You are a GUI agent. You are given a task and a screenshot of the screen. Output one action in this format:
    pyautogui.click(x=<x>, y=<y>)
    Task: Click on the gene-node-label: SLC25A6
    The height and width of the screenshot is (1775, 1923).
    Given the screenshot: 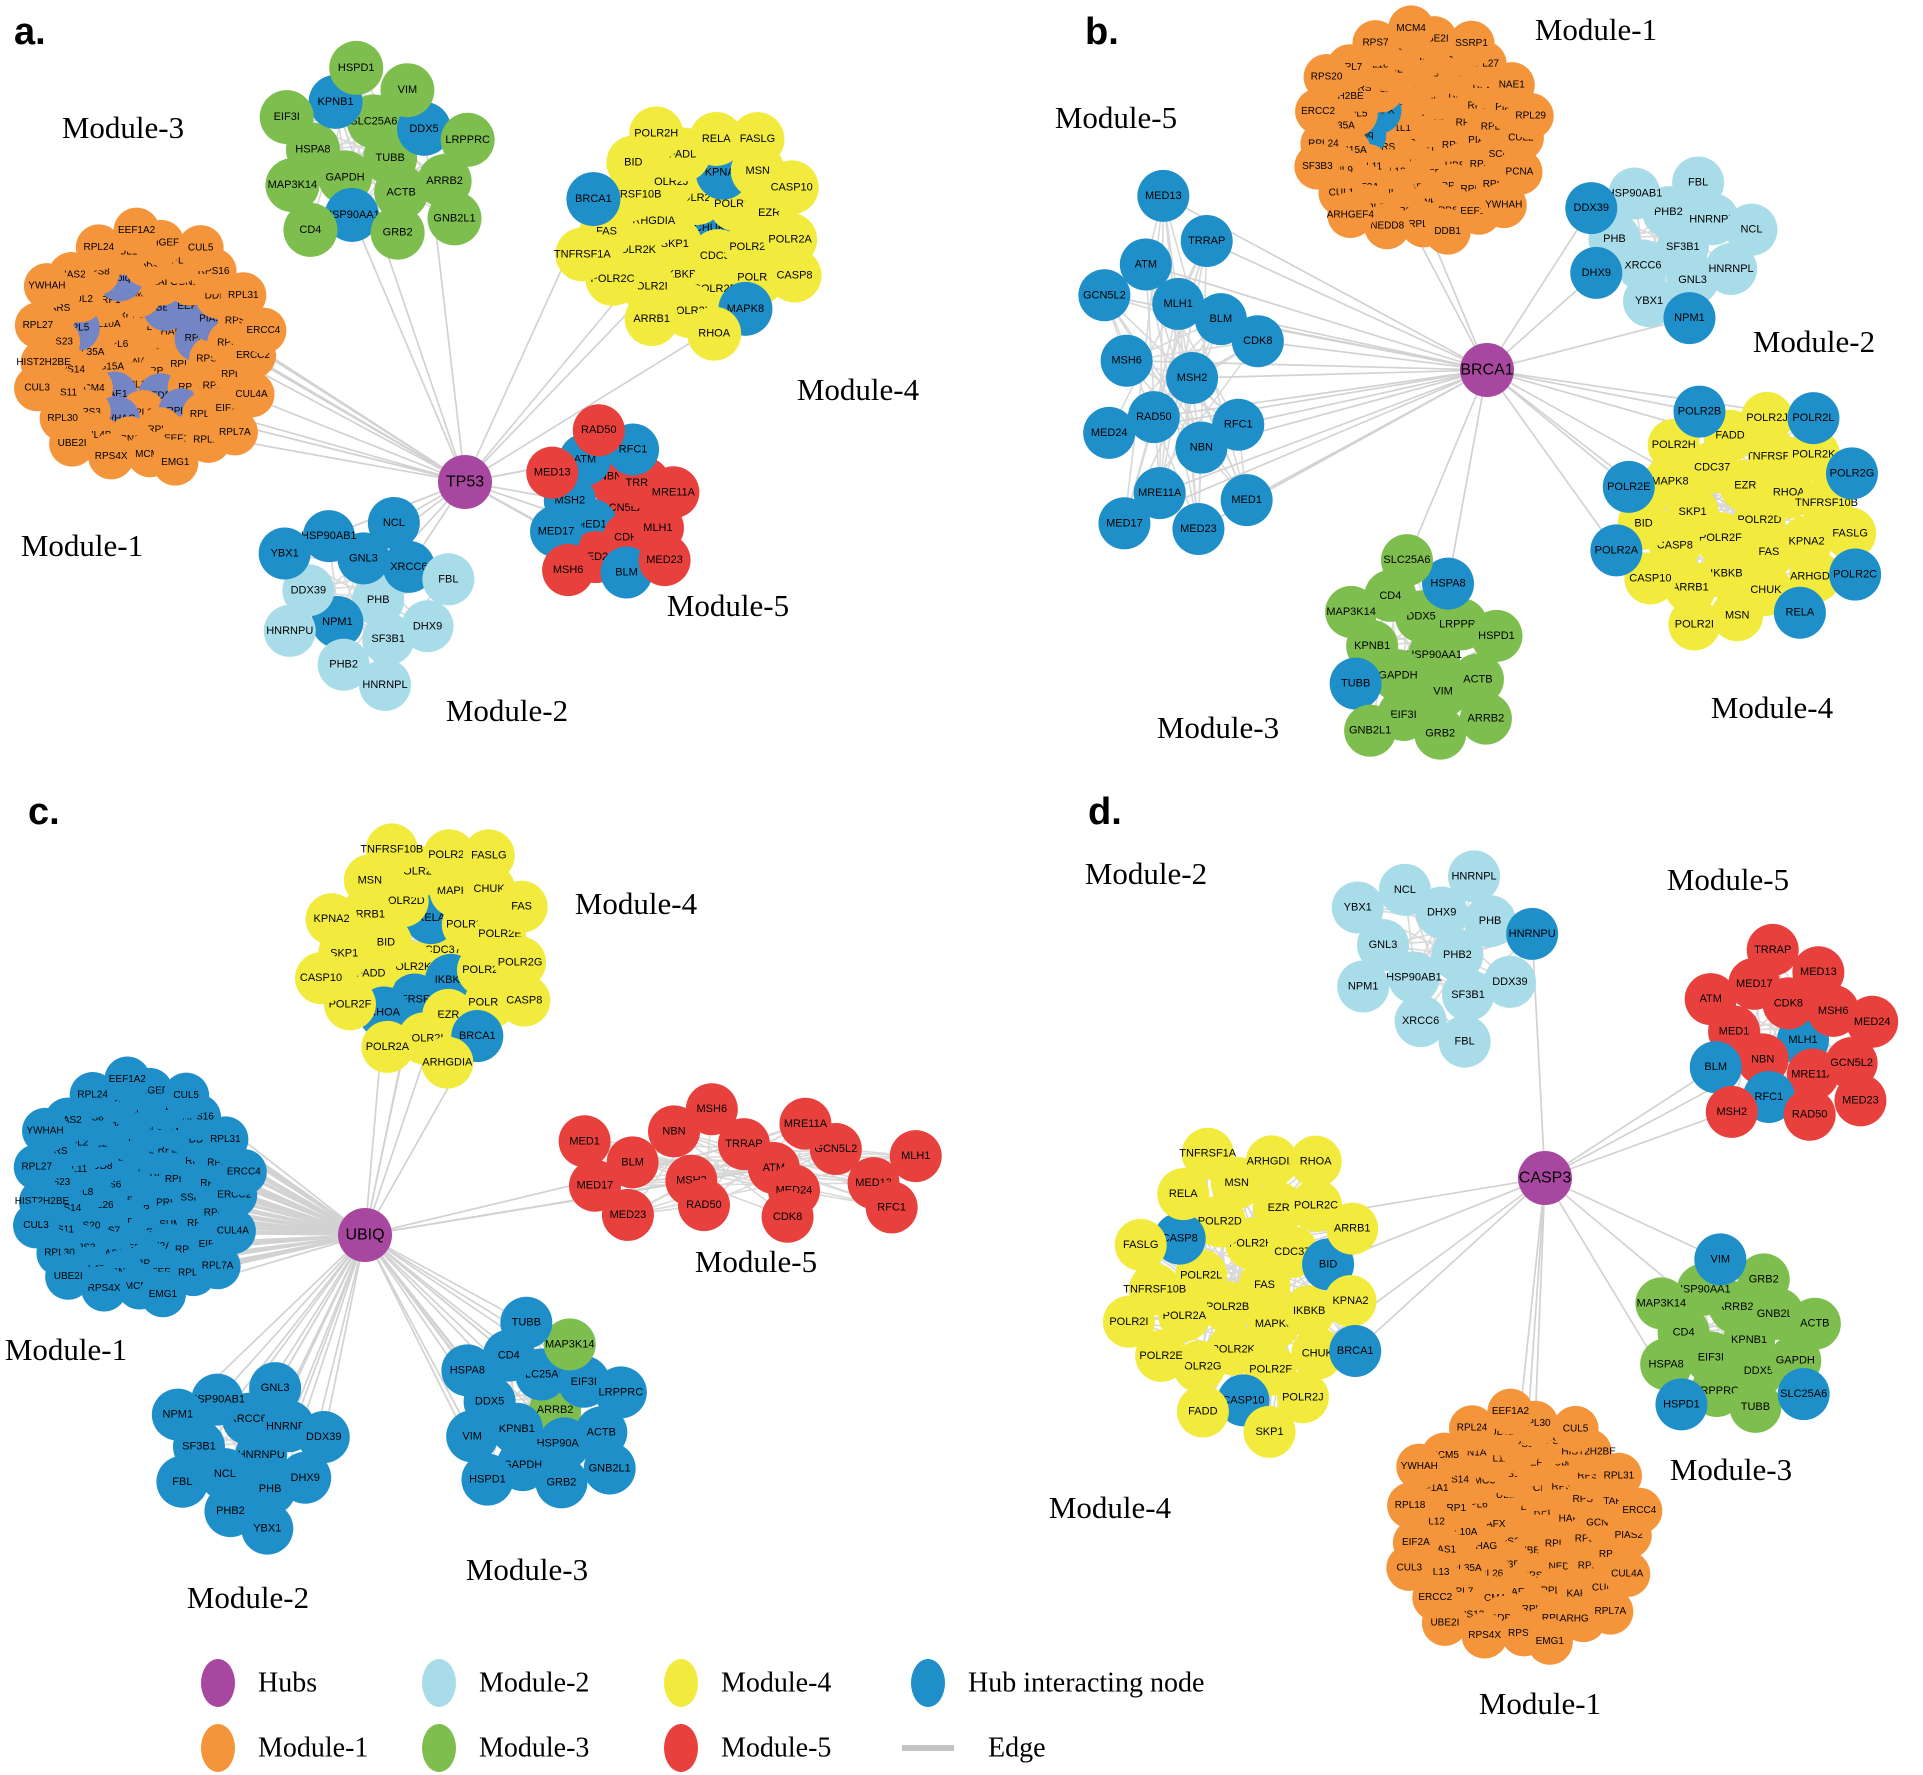 What is the action you would take?
    pyautogui.click(x=541, y=1375)
    